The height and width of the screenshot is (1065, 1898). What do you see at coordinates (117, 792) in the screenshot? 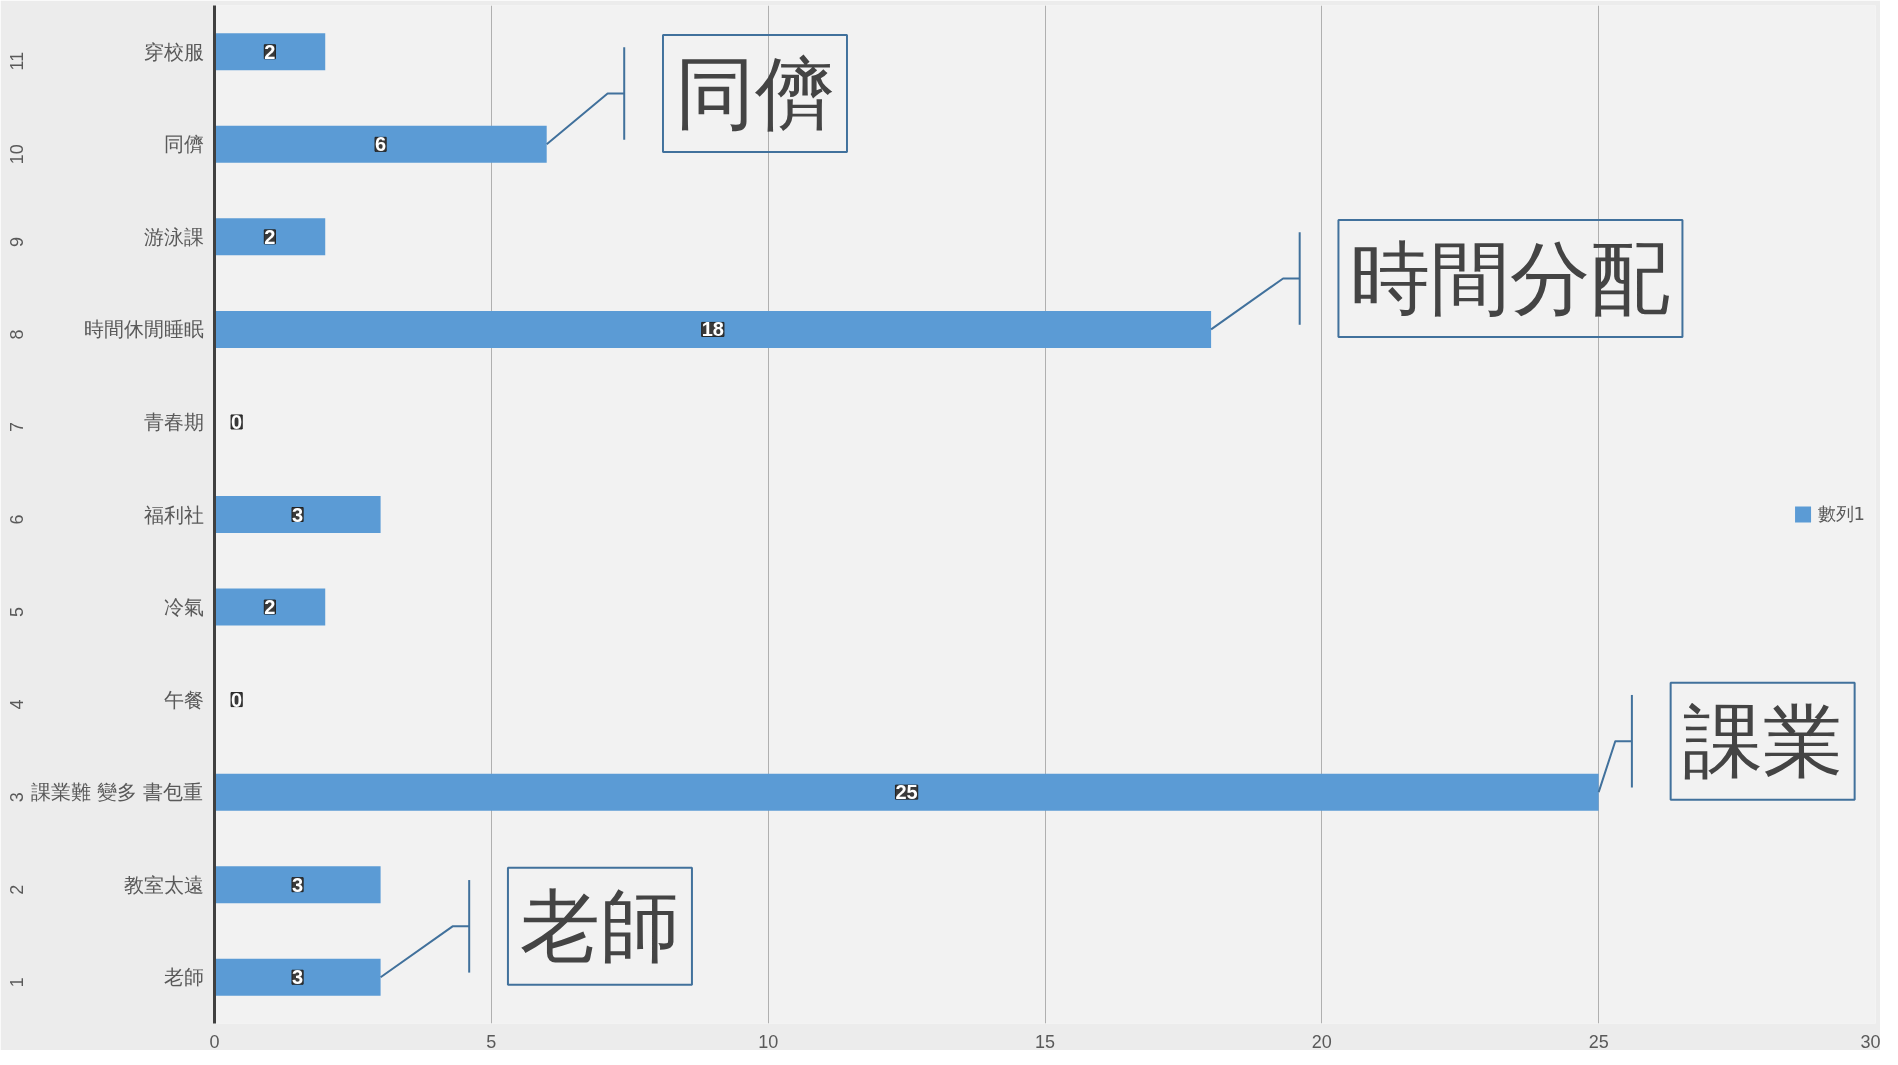
I see `y-tick-label: 課業難 變多 書包重` at bounding box center [117, 792].